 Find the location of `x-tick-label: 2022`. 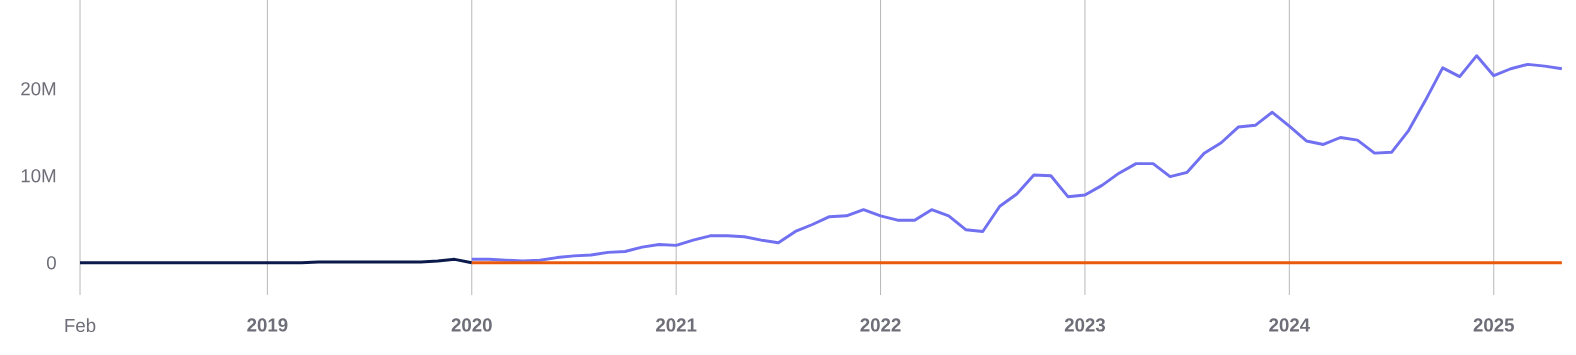

x-tick-label: 2022 is located at coordinates (880, 325).